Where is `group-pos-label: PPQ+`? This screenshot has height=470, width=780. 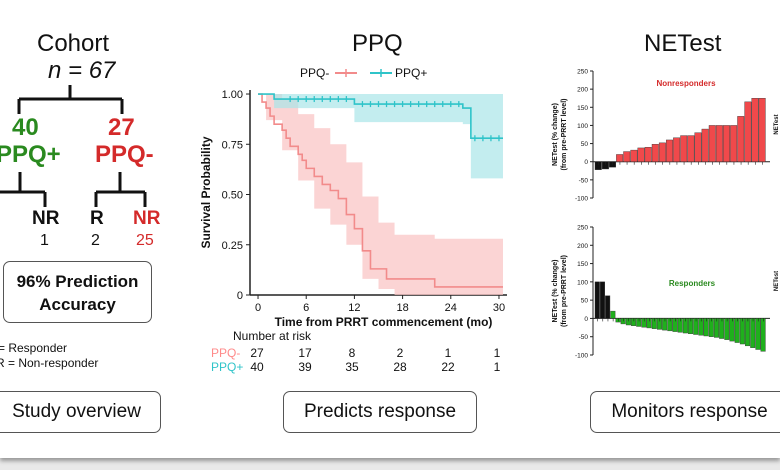 group-pos-label: PPQ+ is located at coordinates (30, 154).